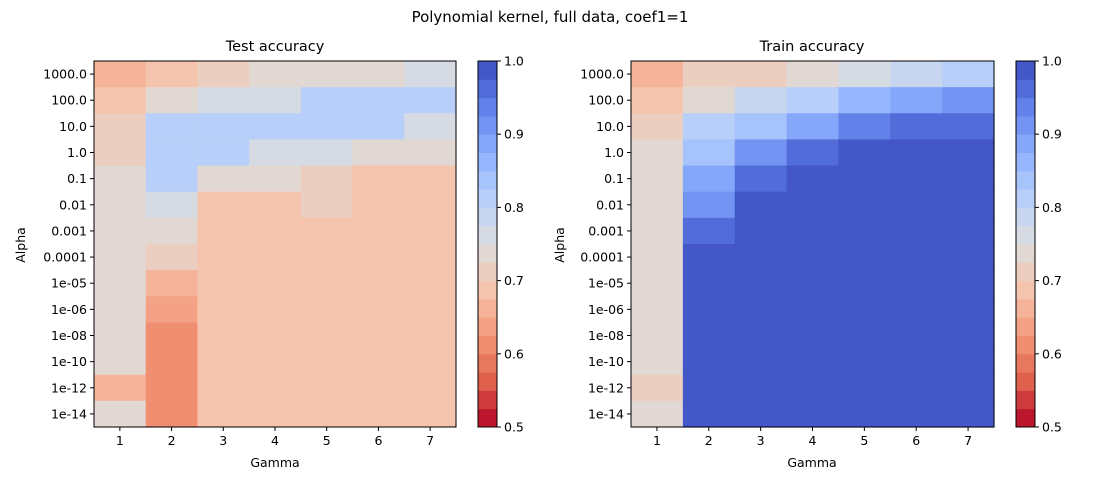 This screenshot has height=500, width=1100. I want to click on y-tick-label: 0.001, so click(606, 230).